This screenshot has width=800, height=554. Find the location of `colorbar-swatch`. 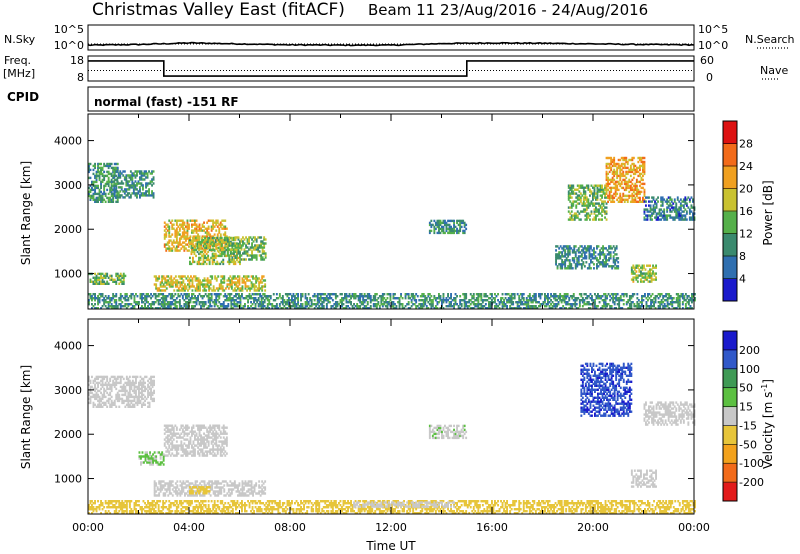

colorbar-swatch is located at coordinates (730, 177).